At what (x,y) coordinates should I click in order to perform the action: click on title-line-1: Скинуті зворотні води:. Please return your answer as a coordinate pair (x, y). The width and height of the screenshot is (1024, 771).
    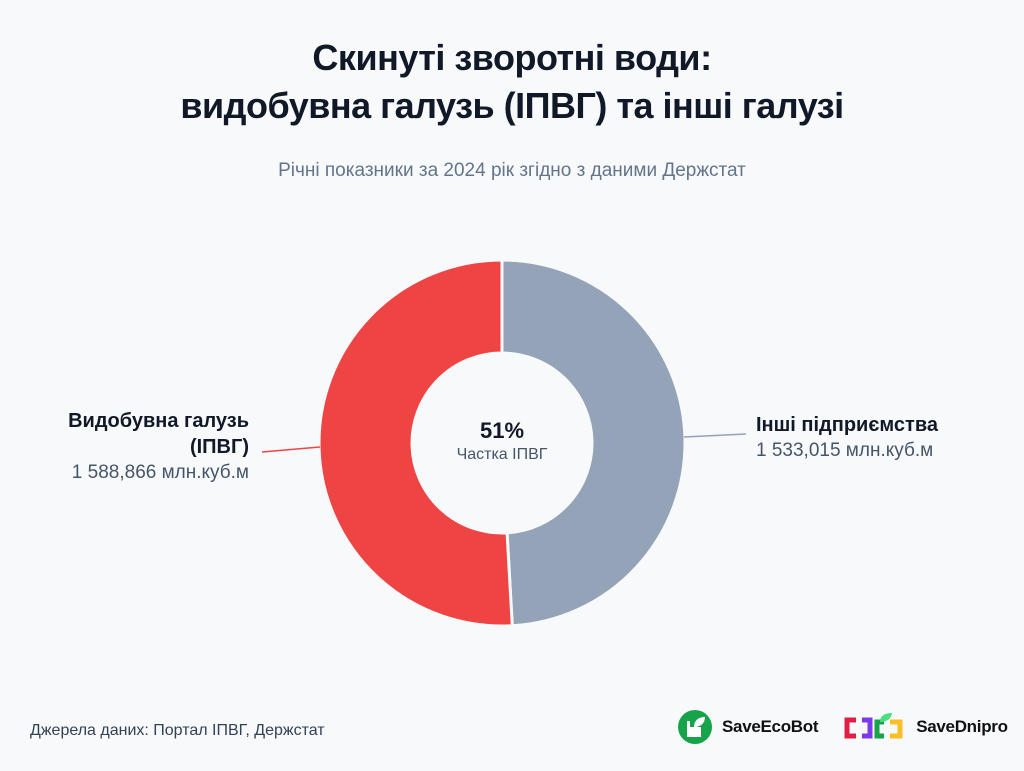
    Looking at the image, I should click on (512, 57).